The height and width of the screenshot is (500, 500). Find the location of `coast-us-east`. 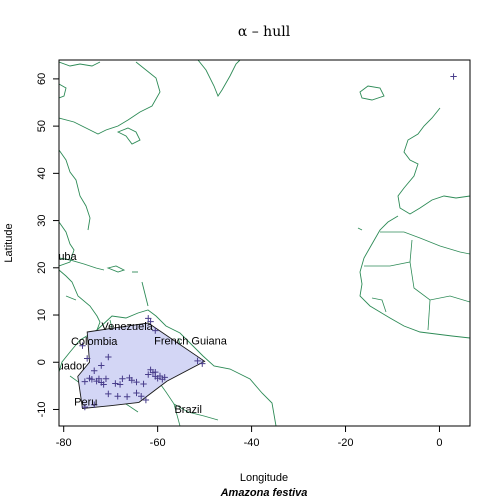

coast-us-east is located at coordinates (75, 190).